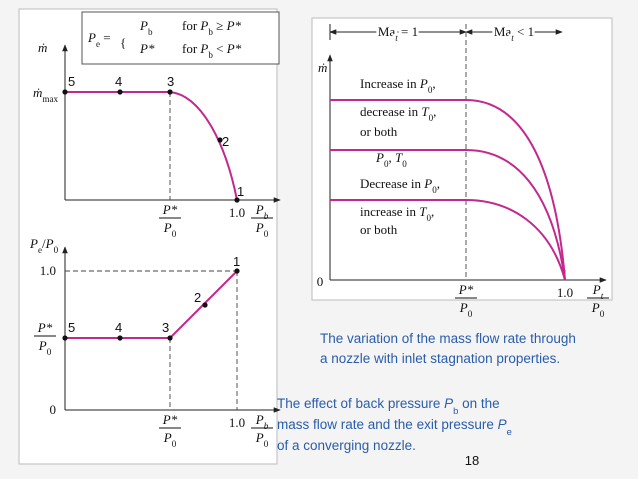 This screenshot has width=638, height=479. What do you see at coordinates (472, 460) in the screenshot?
I see `page-number: 18` at bounding box center [472, 460].